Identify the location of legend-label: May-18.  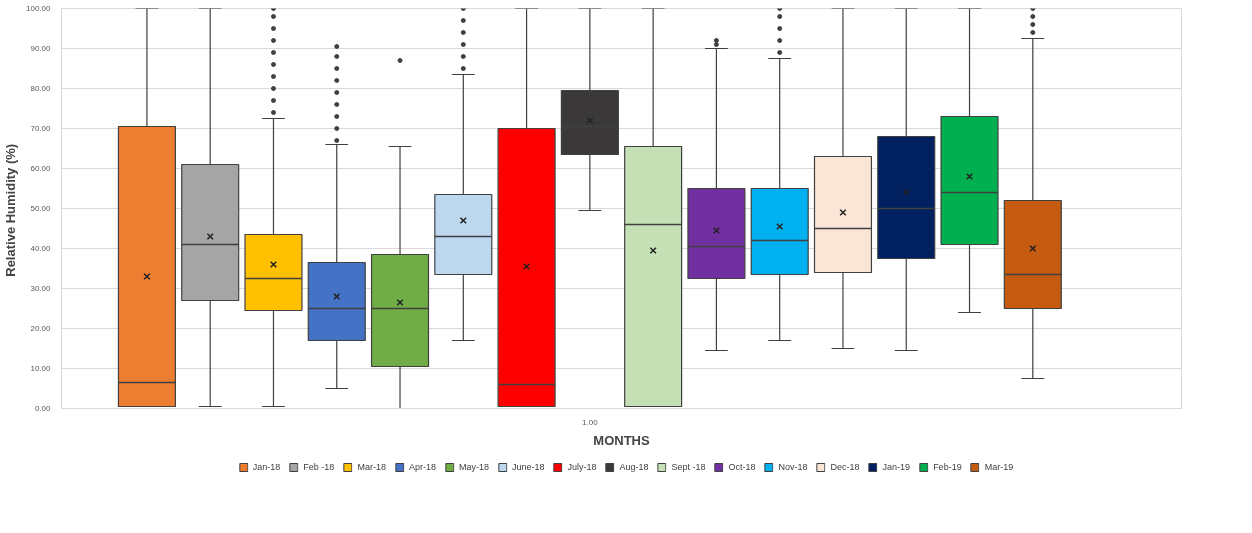
(473, 467).